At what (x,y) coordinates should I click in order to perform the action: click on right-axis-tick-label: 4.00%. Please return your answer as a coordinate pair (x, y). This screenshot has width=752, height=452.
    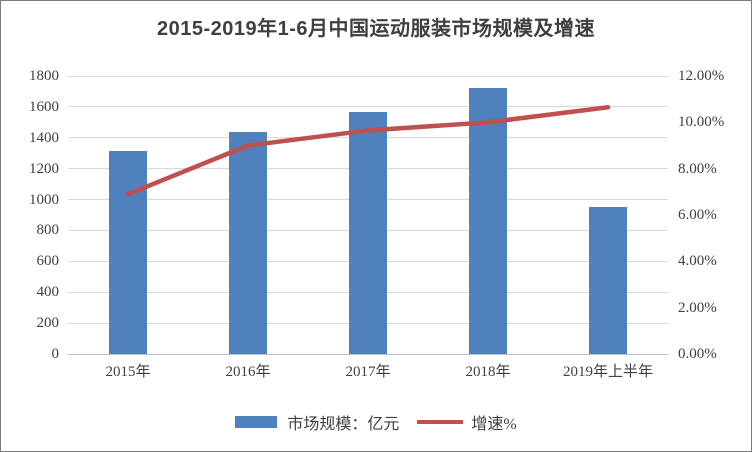
    Looking at the image, I should click on (697, 261).